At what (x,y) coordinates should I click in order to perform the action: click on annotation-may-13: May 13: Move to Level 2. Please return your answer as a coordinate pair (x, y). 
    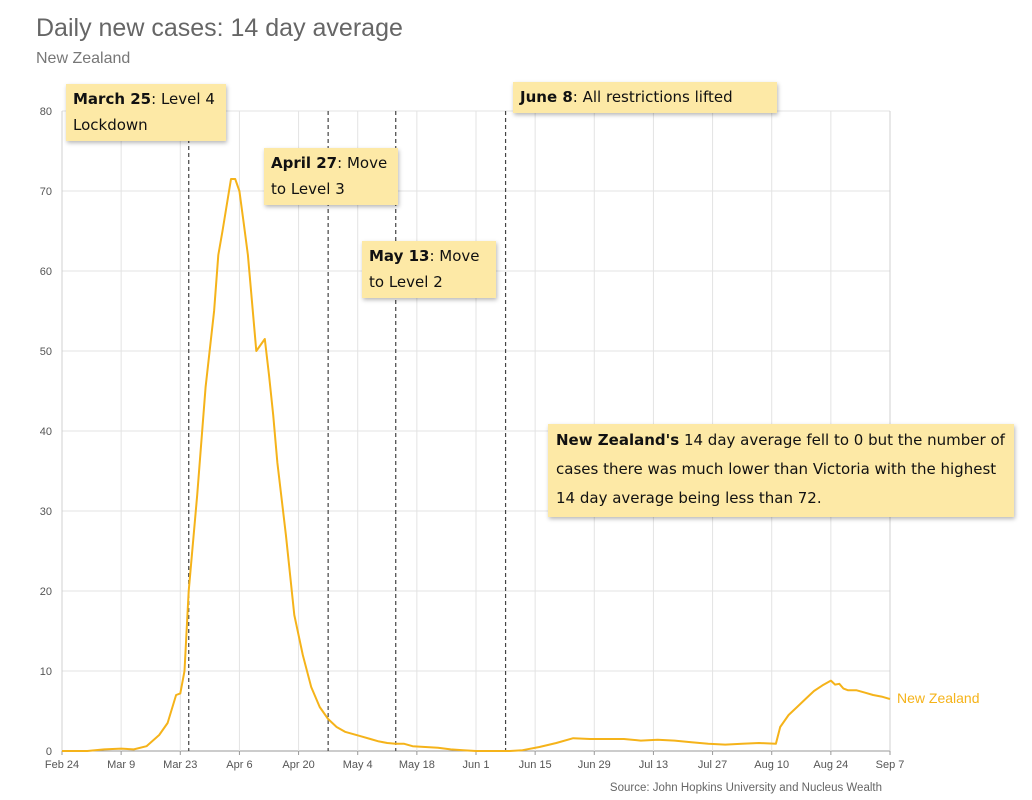
    Looking at the image, I should click on (429, 269).